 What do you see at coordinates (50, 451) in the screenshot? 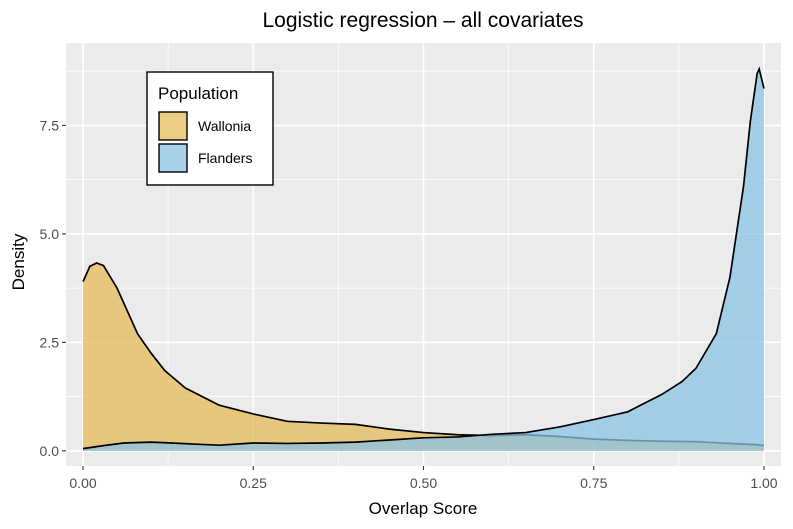
I see `y-tick-label: 0.0` at bounding box center [50, 451].